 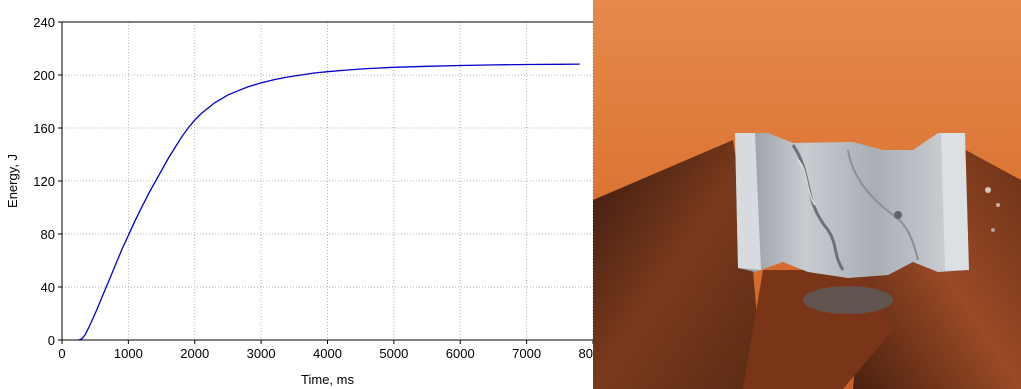 What do you see at coordinates (526, 353) in the screenshot?
I see `x-tick-label: 7000` at bounding box center [526, 353].